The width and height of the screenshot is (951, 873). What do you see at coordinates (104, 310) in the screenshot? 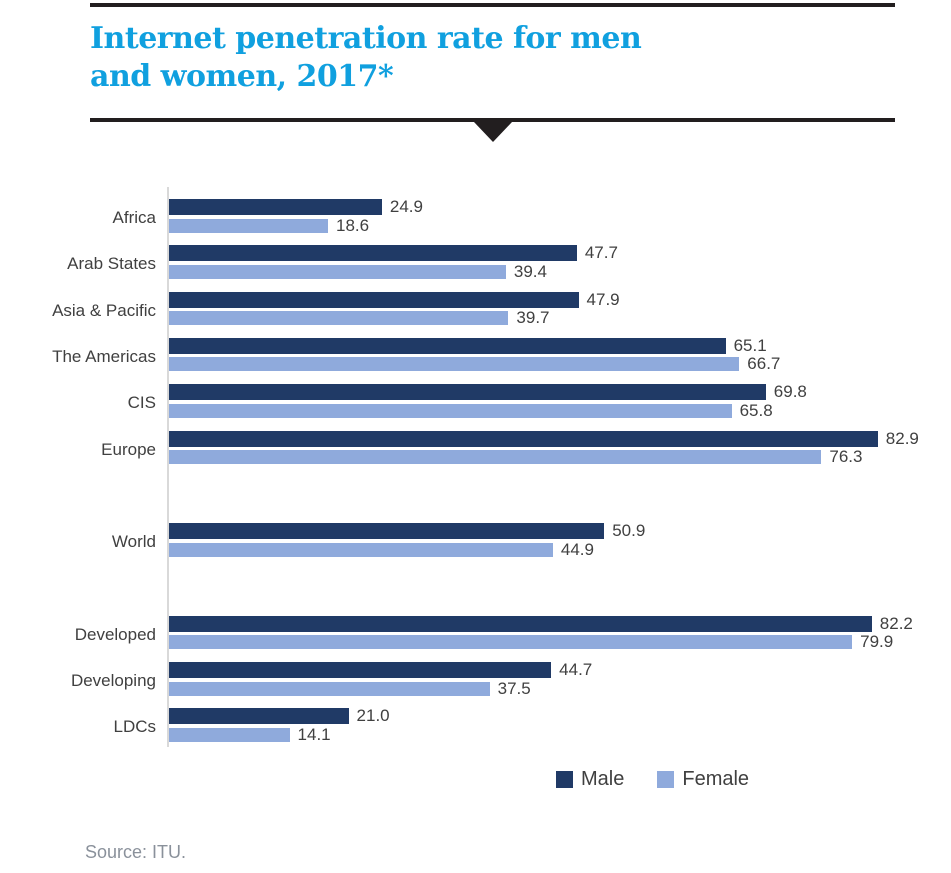
I see `category-label: Asia & Pacific` at bounding box center [104, 310].